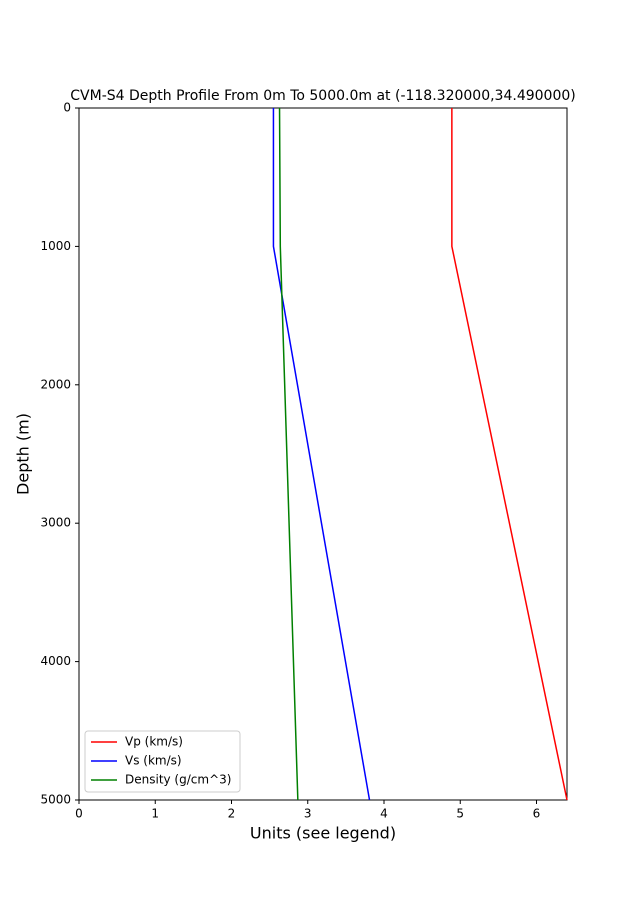 The width and height of the screenshot is (630, 900). Describe the element at coordinates (178, 780) in the screenshot. I see `legend-label: Density (g/cm^3)` at that location.